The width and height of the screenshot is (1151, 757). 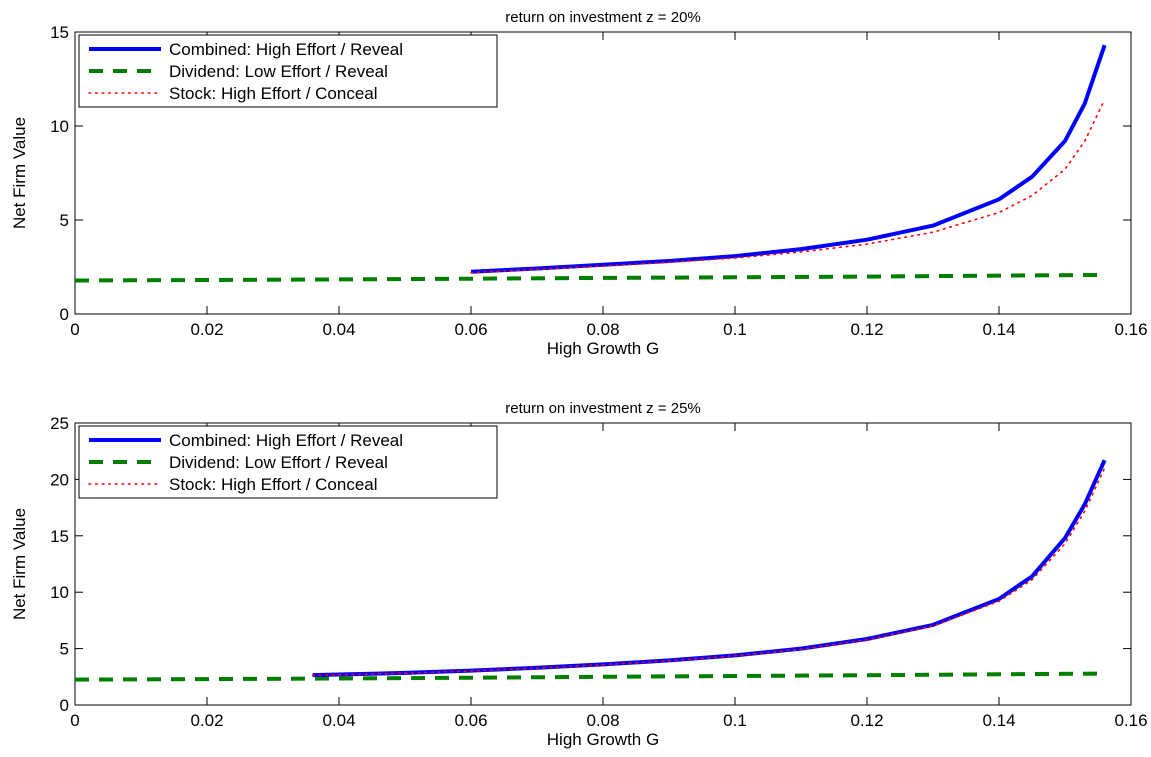 I want to click on chart-title: return on investment z = 25%, so click(x=603, y=408).